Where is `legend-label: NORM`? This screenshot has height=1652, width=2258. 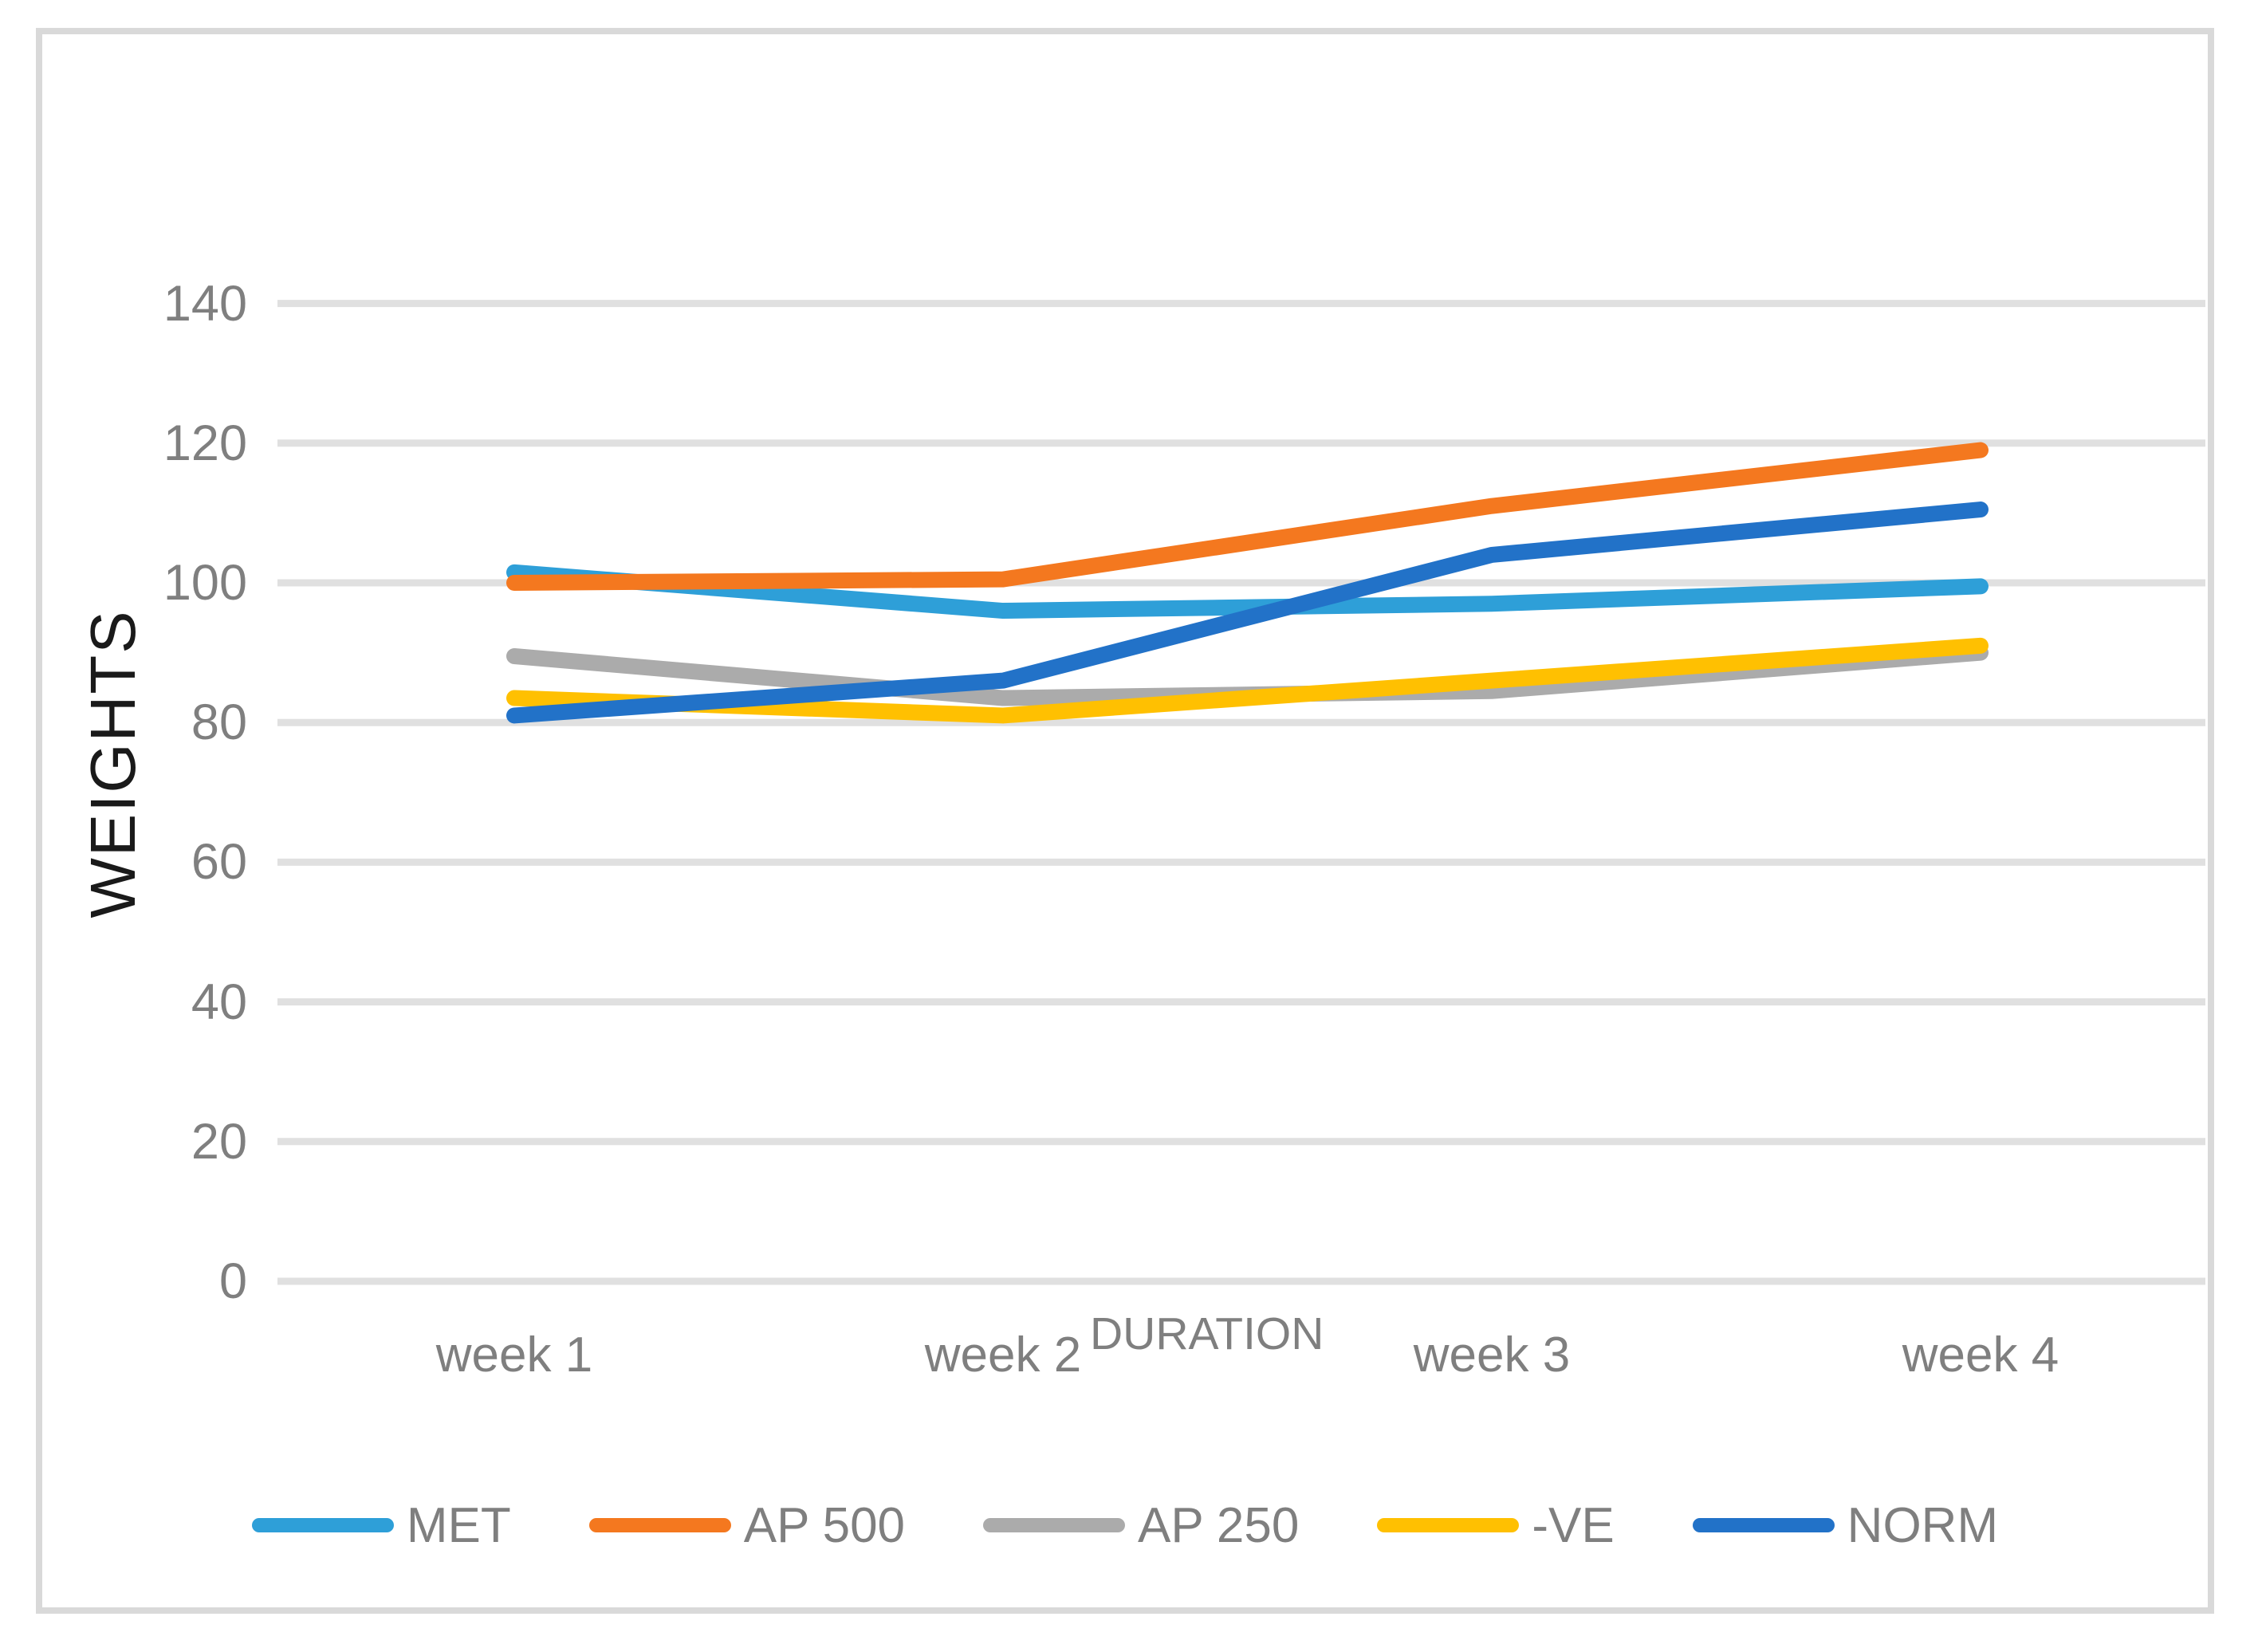
legend-label: NORM is located at coordinates (1923, 1525).